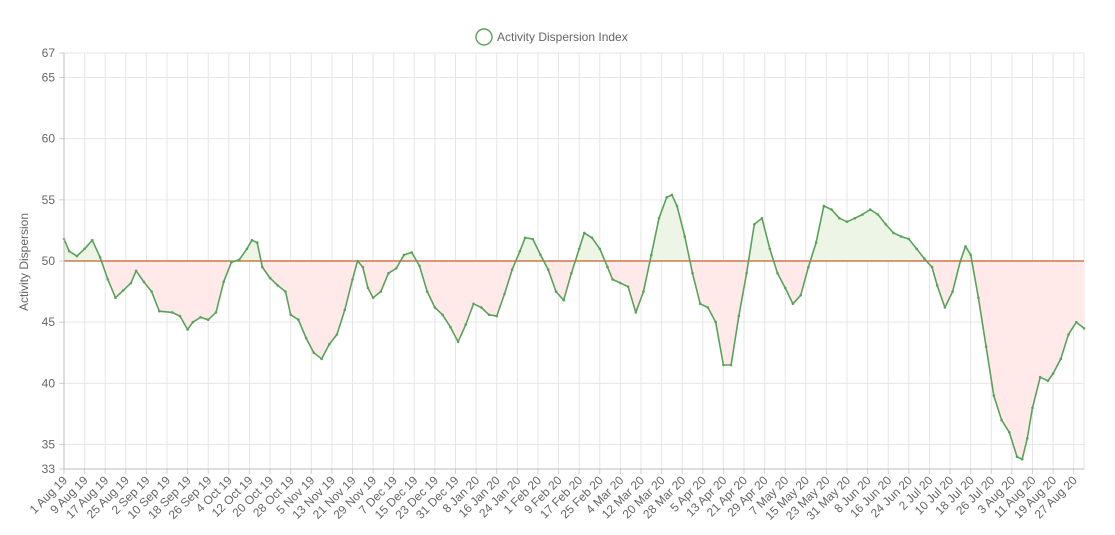  What do you see at coordinates (562, 37) in the screenshot?
I see `legend-label: Activity Dispersion Index` at bounding box center [562, 37].